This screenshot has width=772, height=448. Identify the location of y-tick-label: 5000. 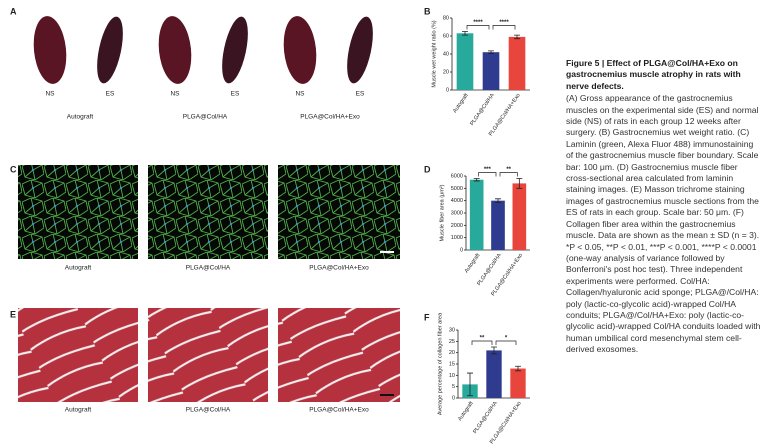
(457, 189).